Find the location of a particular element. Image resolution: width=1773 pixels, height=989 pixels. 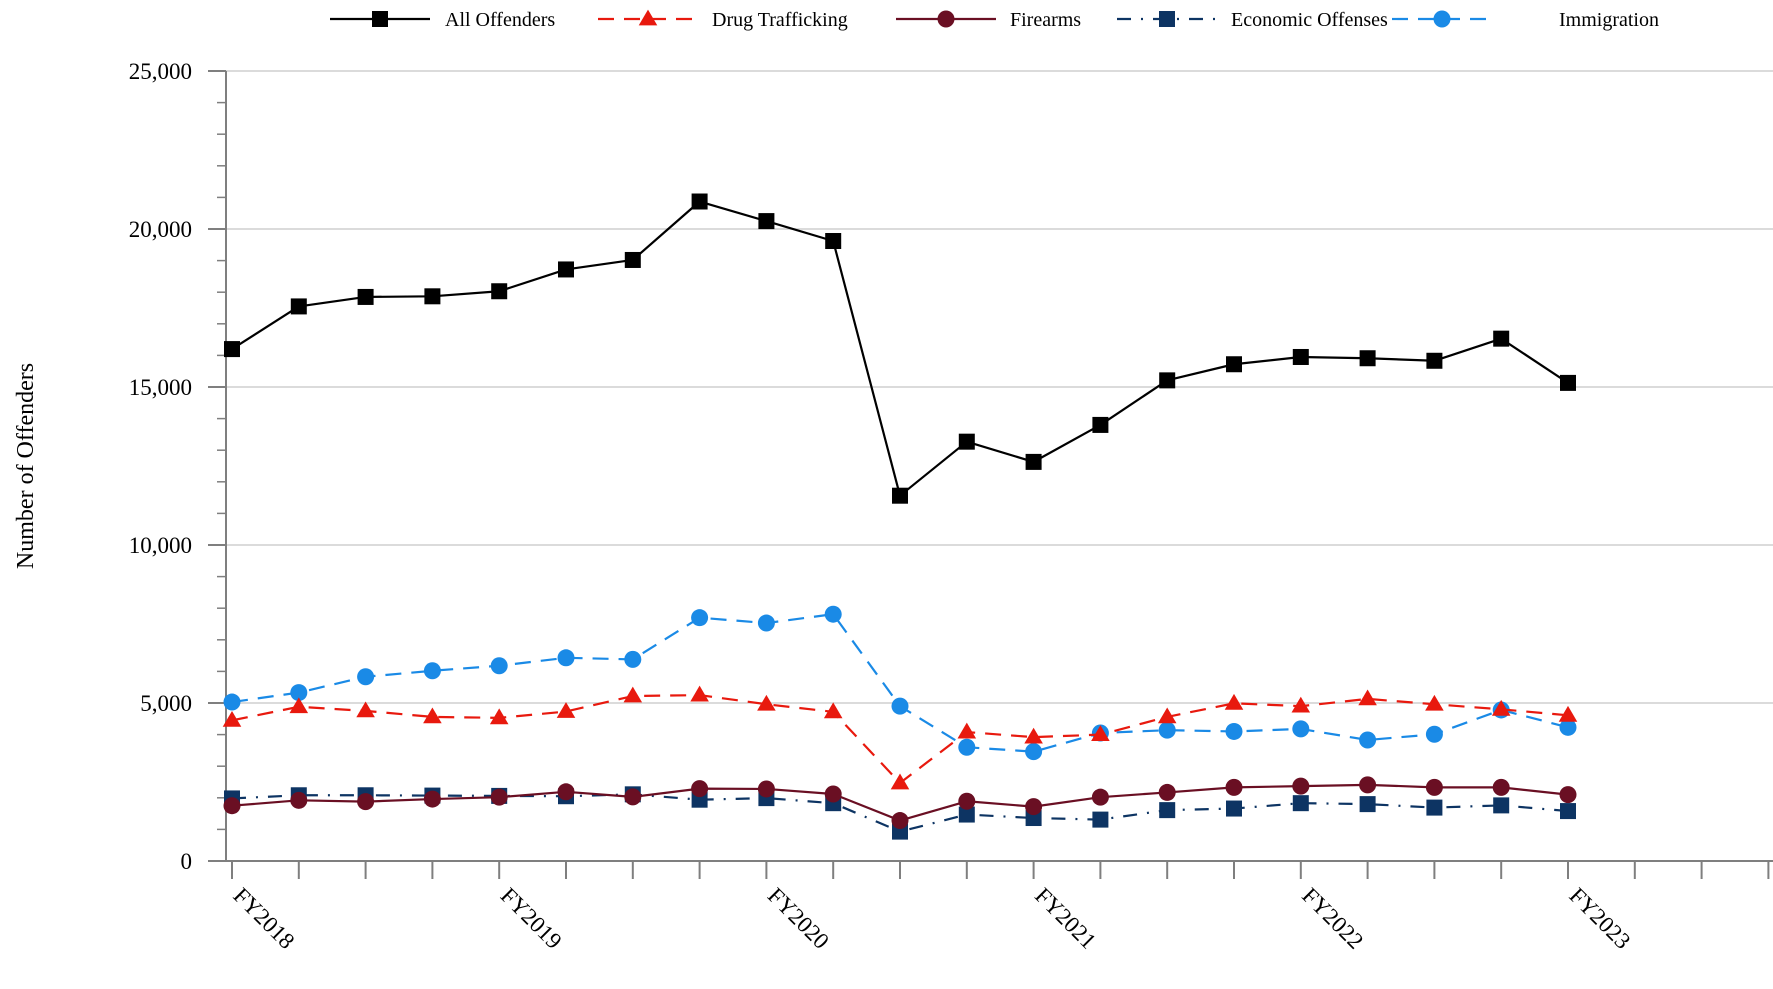

legend-label: All Offenders is located at coordinates (500, 20).